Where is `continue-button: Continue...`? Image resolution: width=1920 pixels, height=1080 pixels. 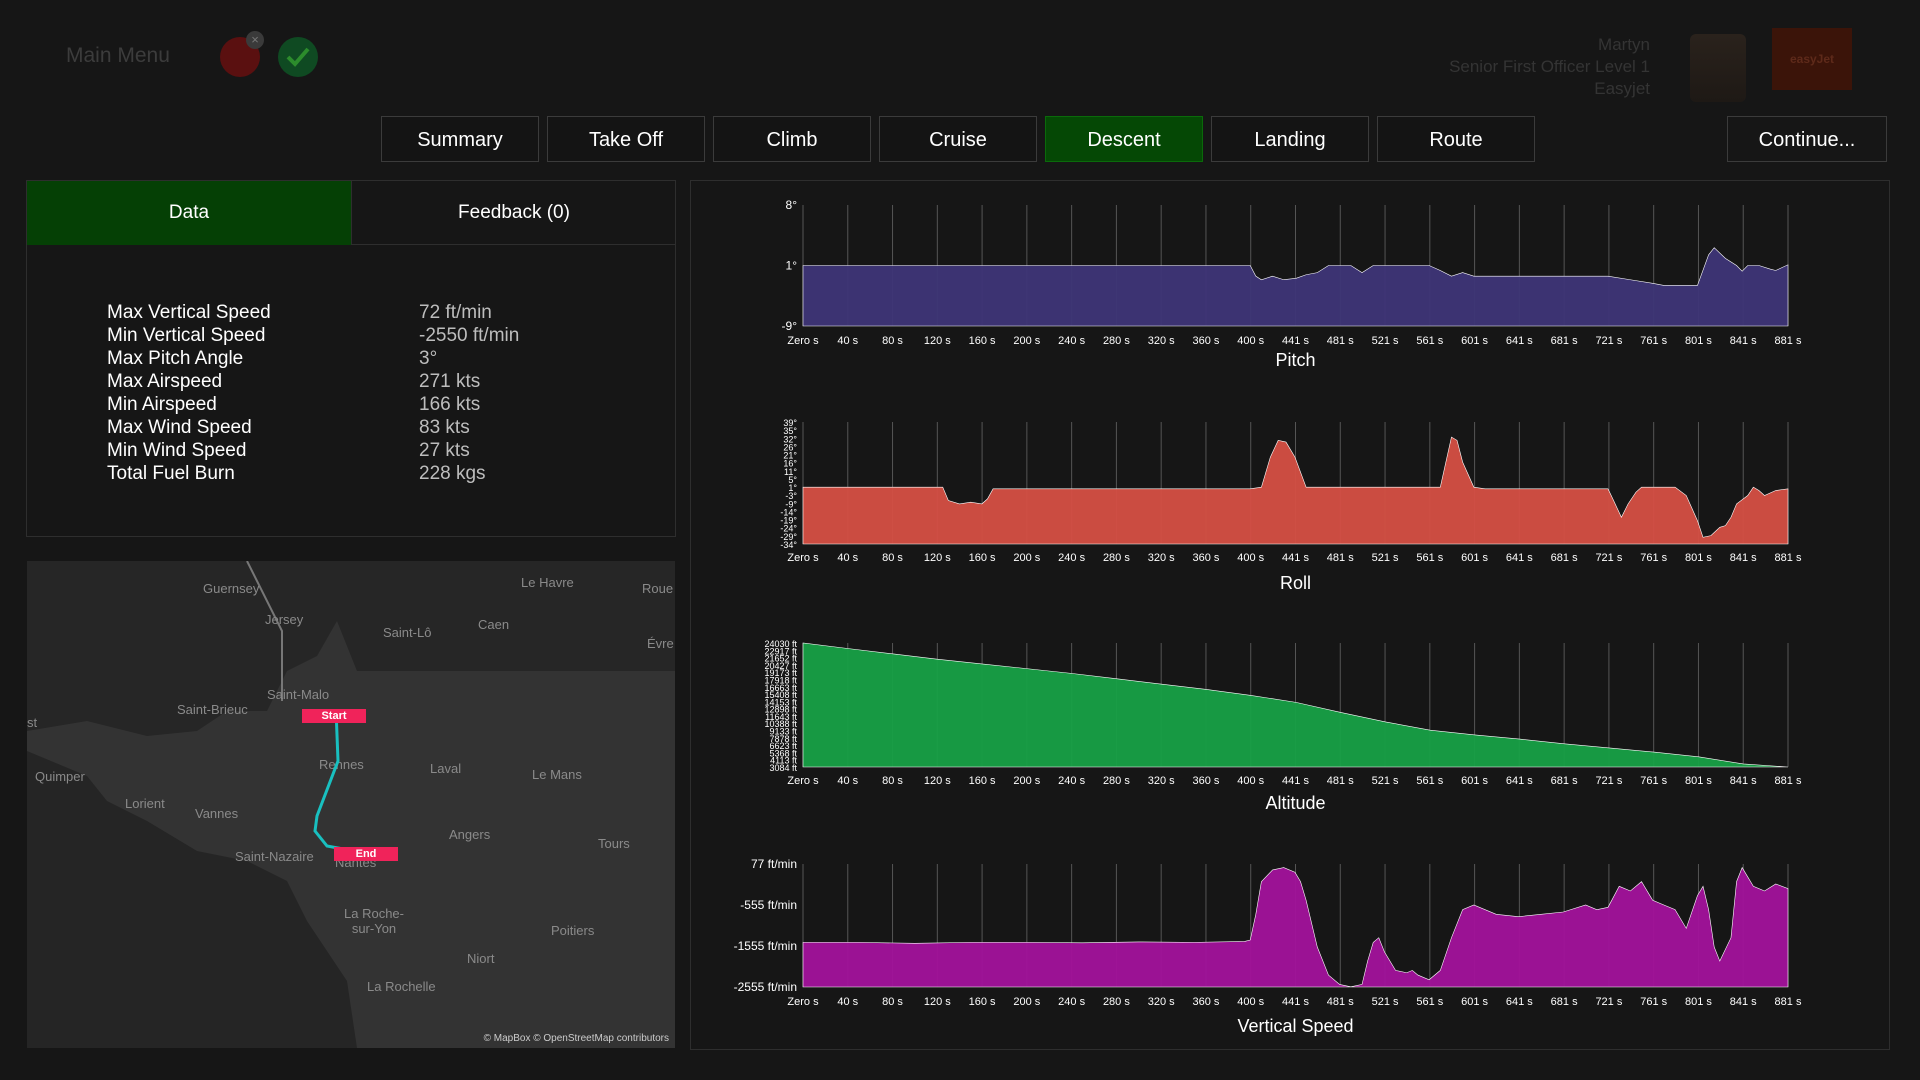
continue-button: Continue... is located at coordinates (1807, 139).